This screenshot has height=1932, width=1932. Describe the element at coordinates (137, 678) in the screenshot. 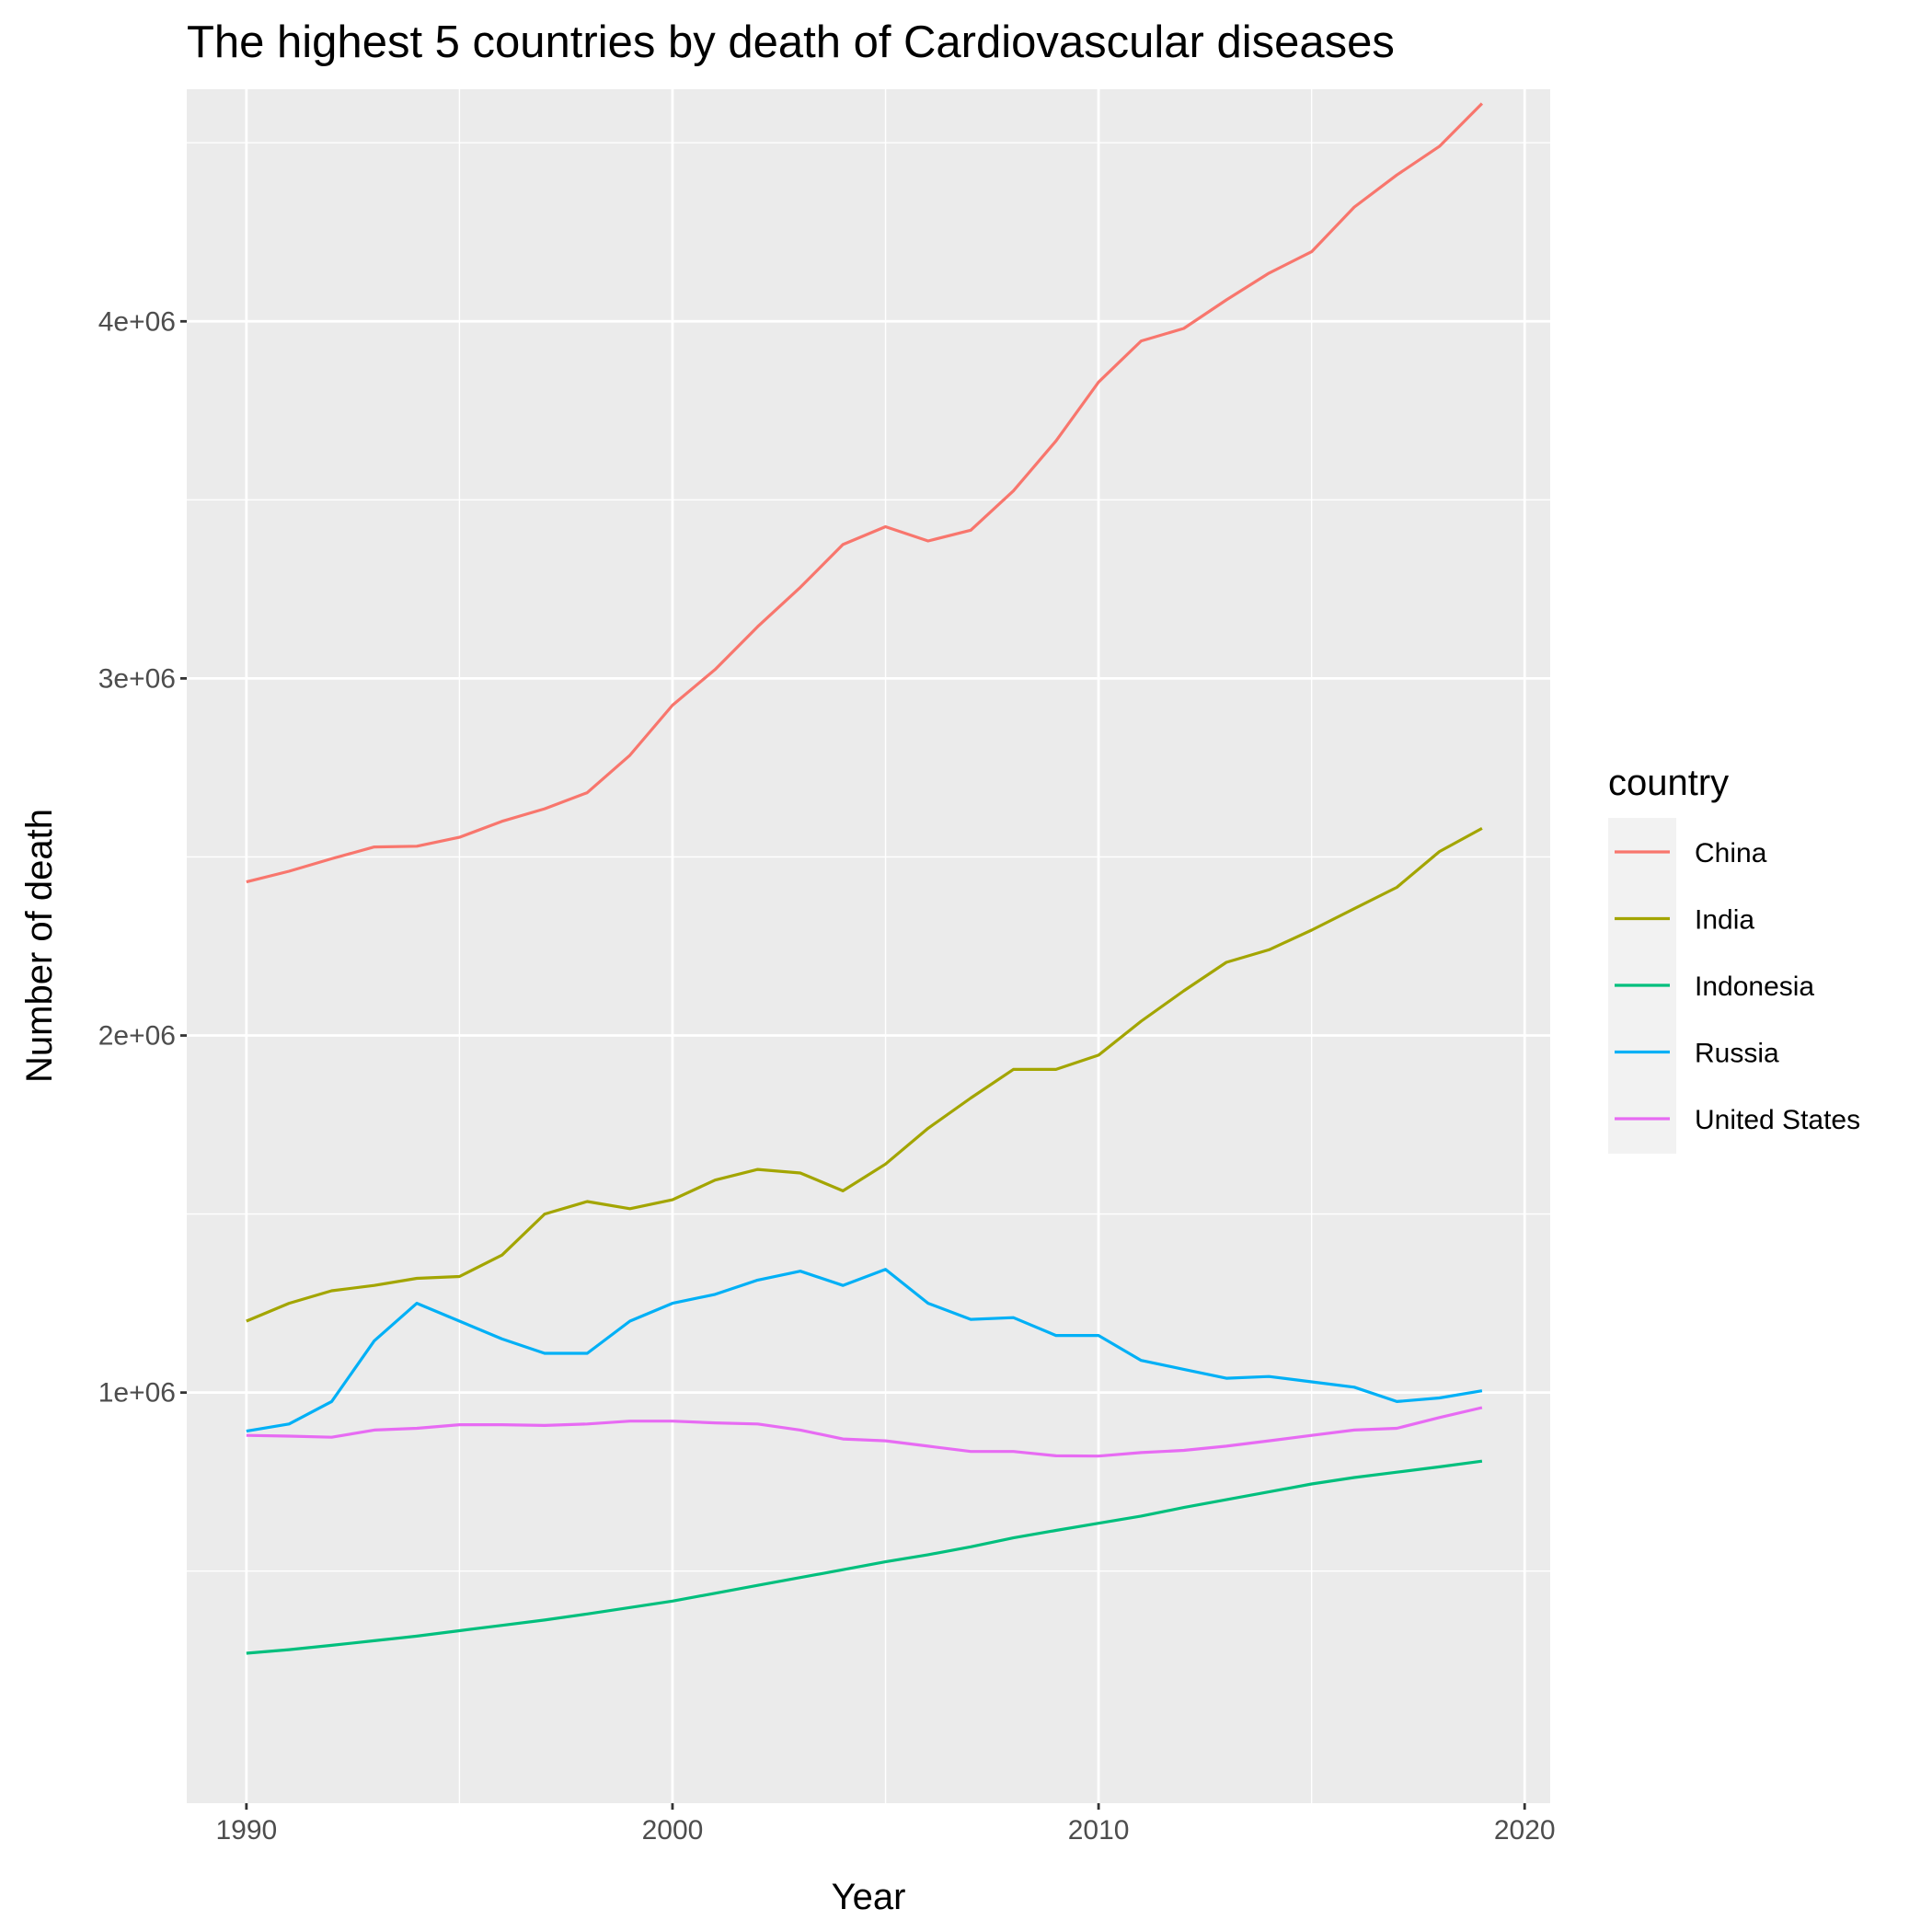

I see `y-tick-label: 3e+06` at that location.